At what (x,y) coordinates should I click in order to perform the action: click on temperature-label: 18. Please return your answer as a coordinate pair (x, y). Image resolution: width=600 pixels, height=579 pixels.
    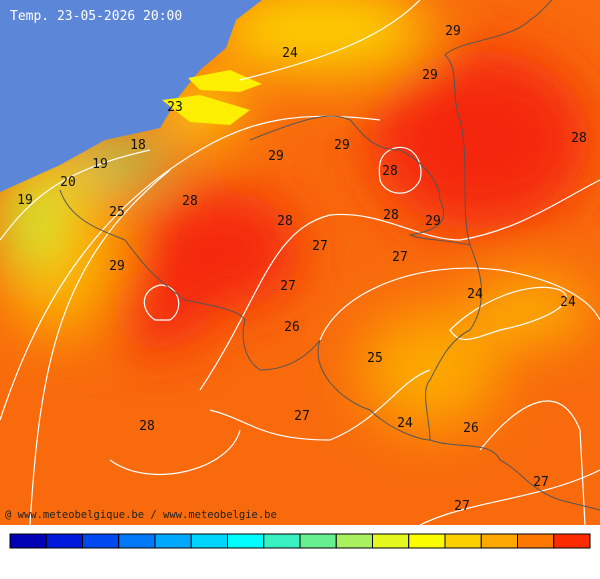
    Looking at the image, I should click on (138, 145).